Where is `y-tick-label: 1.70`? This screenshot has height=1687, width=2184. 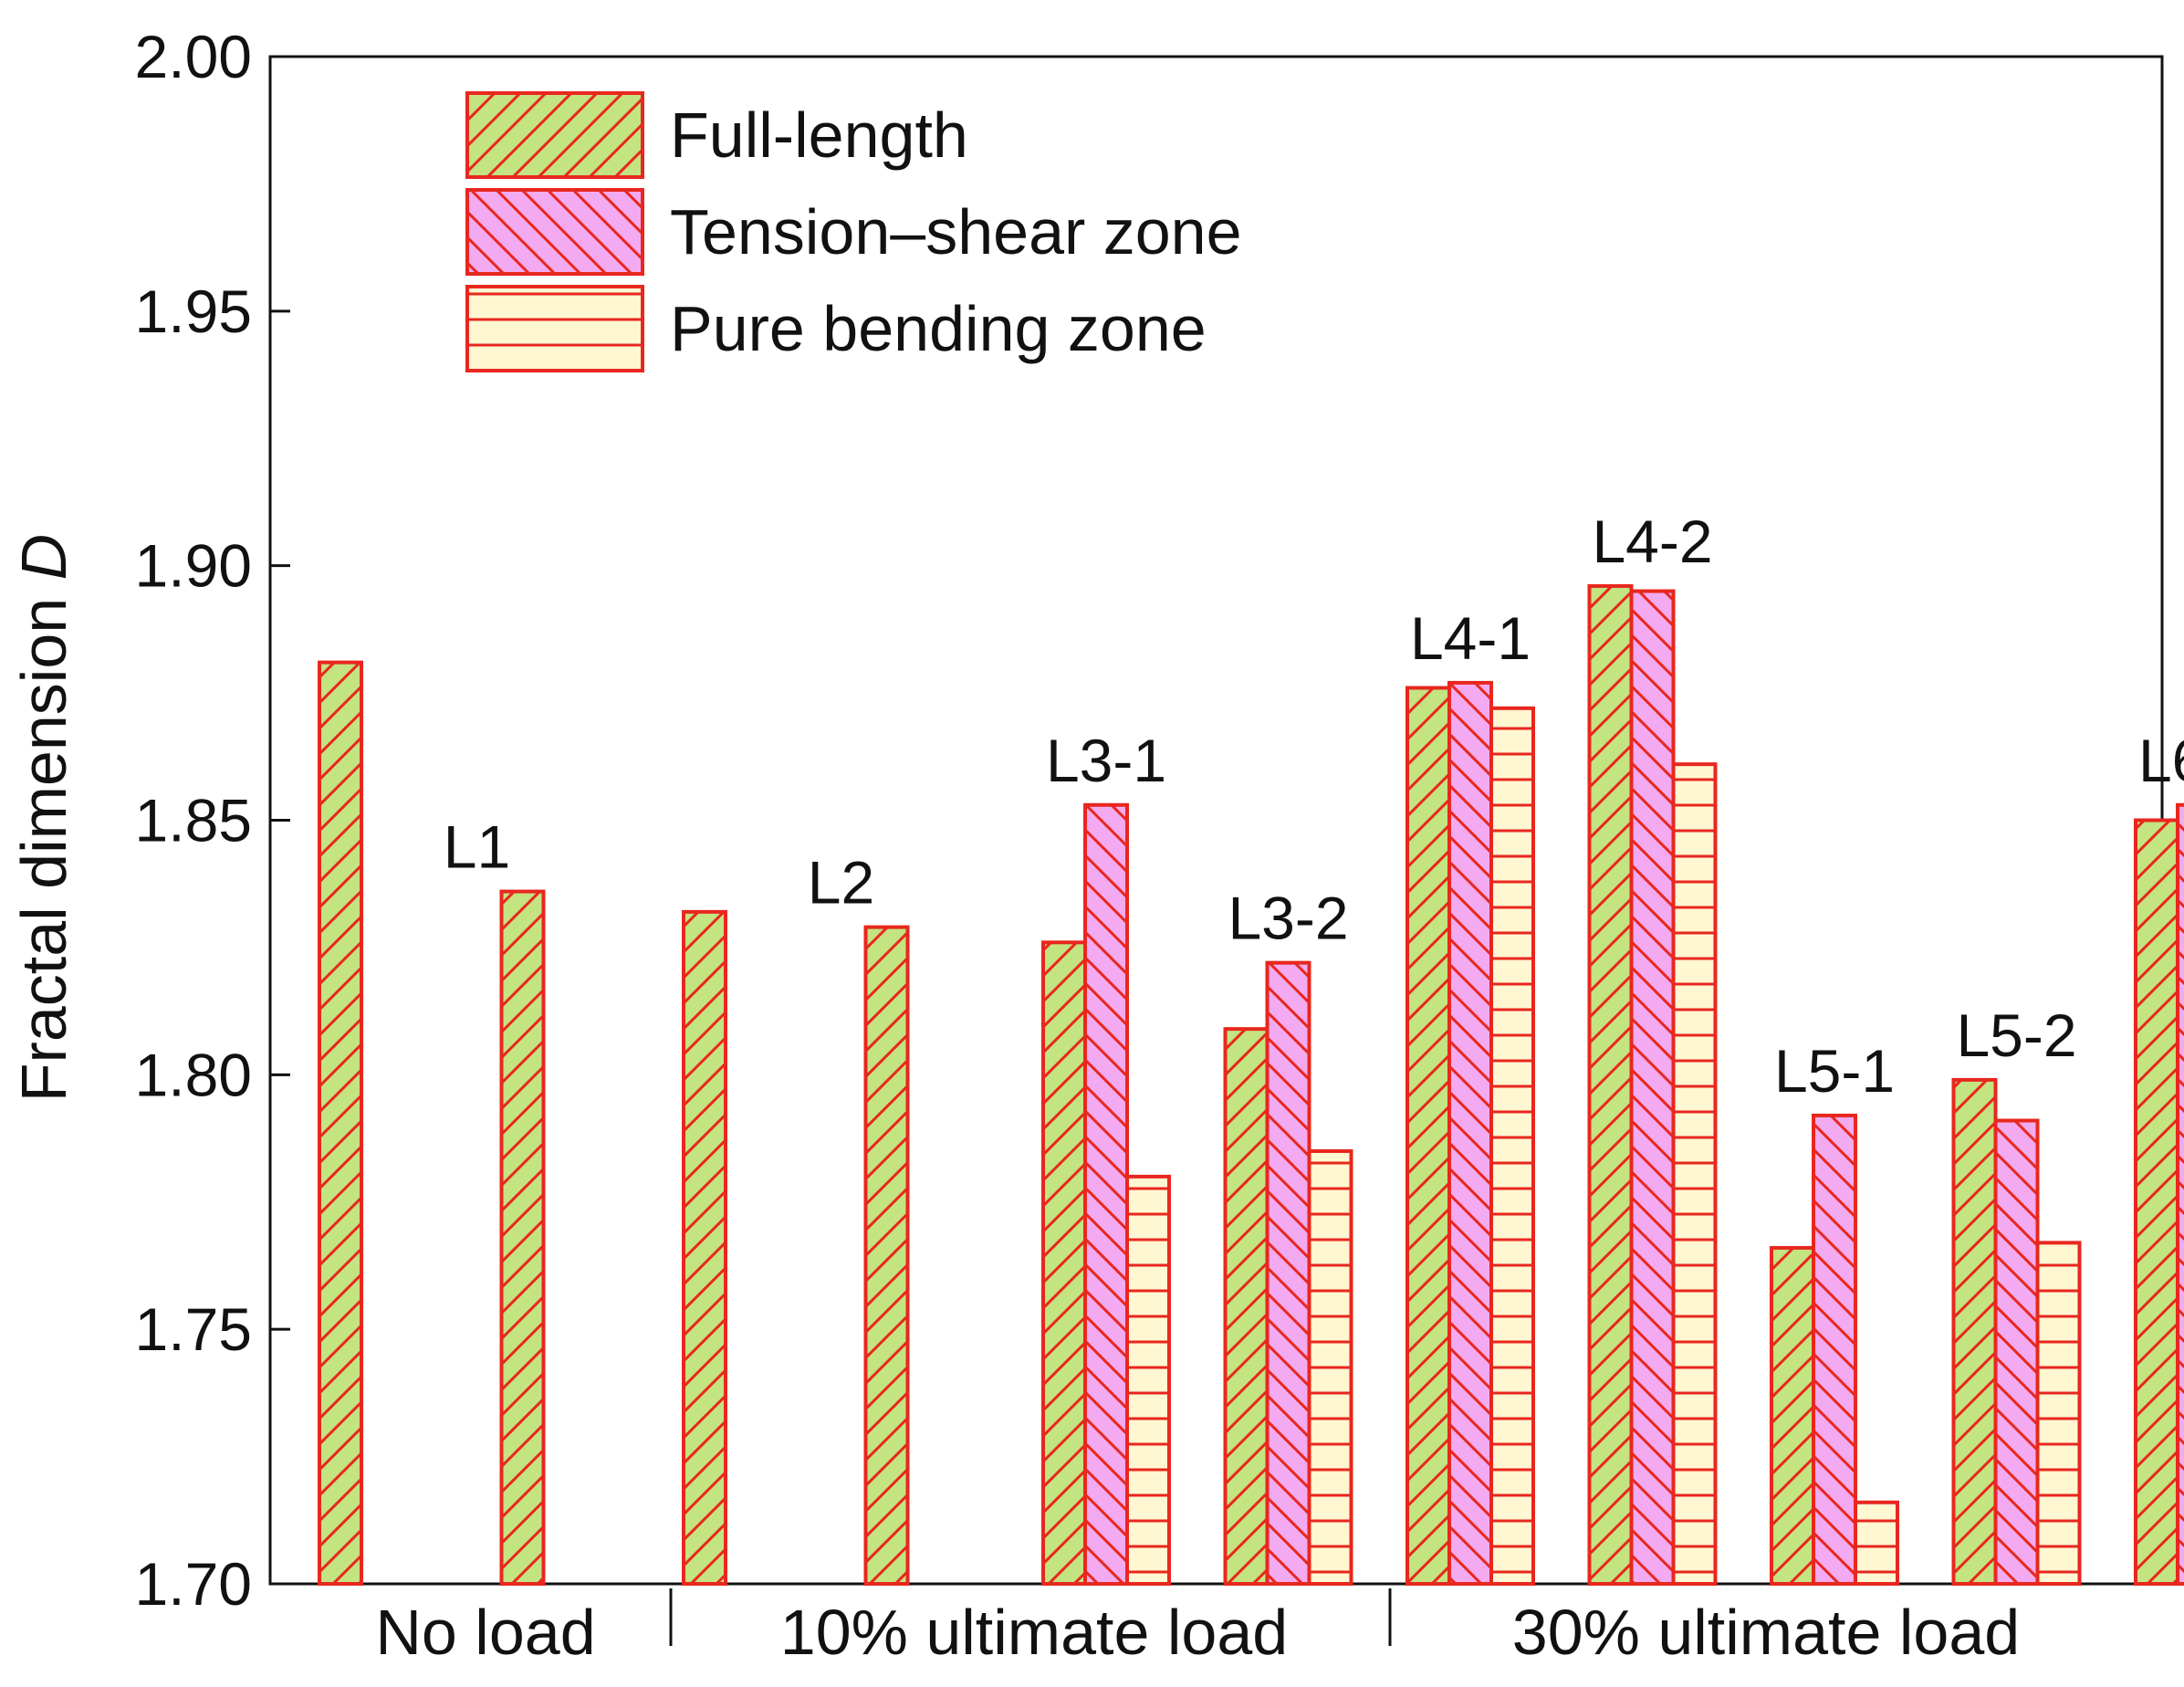 y-tick-label: 1.70 is located at coordinates (194, 1584).